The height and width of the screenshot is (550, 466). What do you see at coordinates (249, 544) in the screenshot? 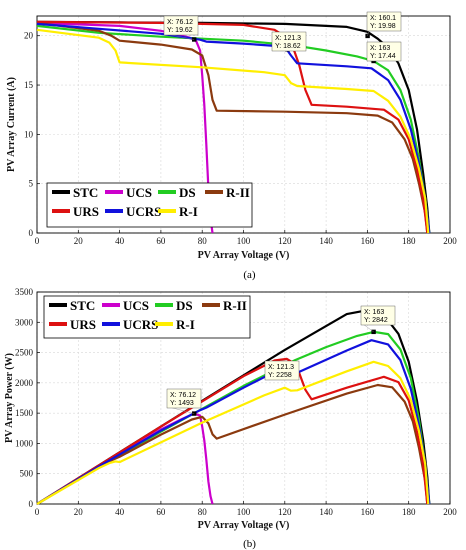
I see `figure-caption: (b)` at bounding box center [249, 544].